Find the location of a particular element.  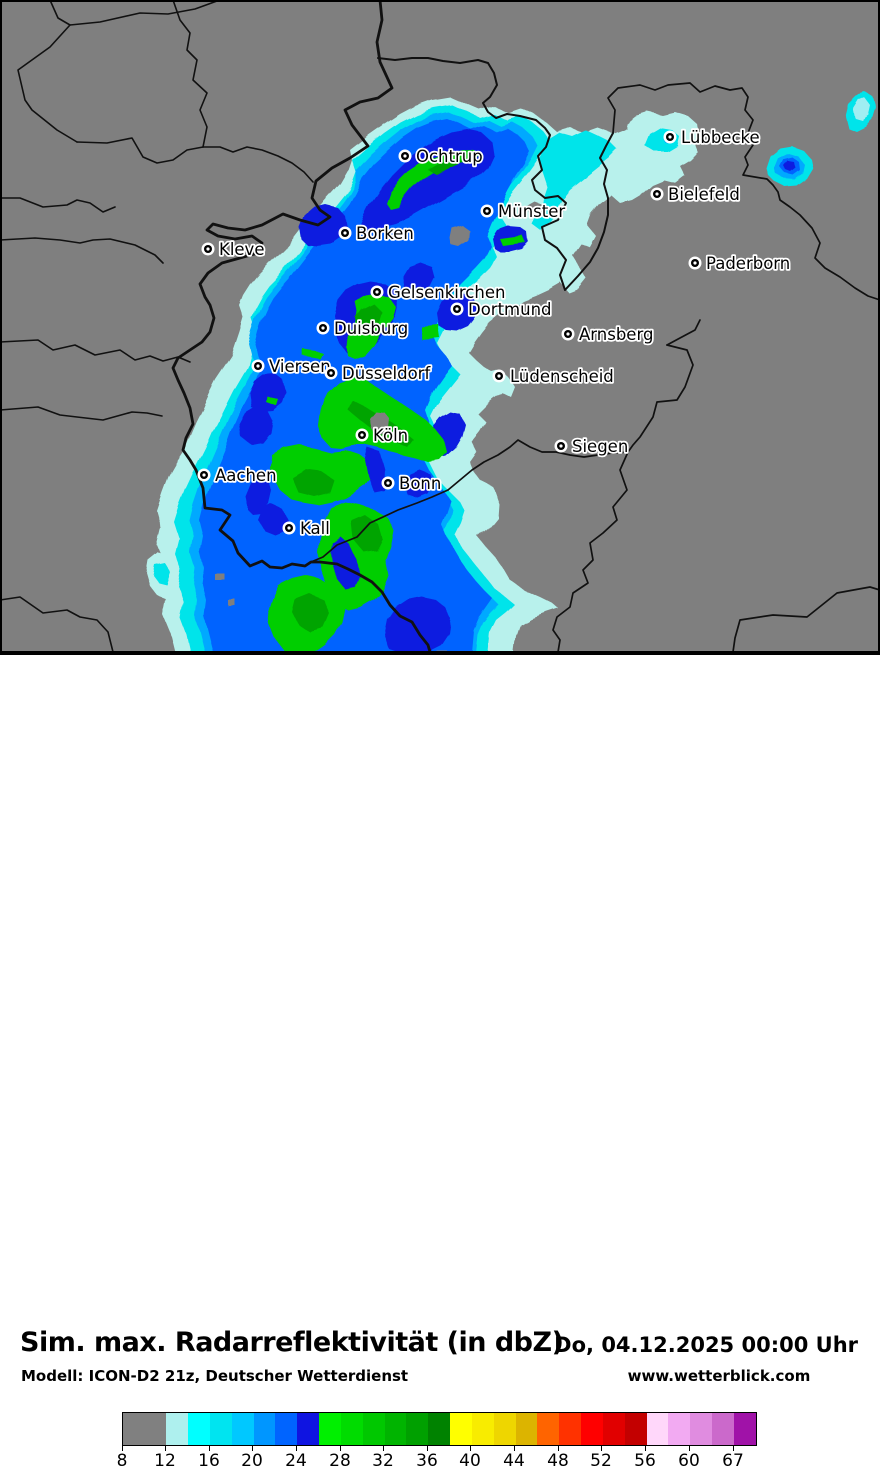

city-label: Gelsenkirchen is located at coordinates (446, 292).